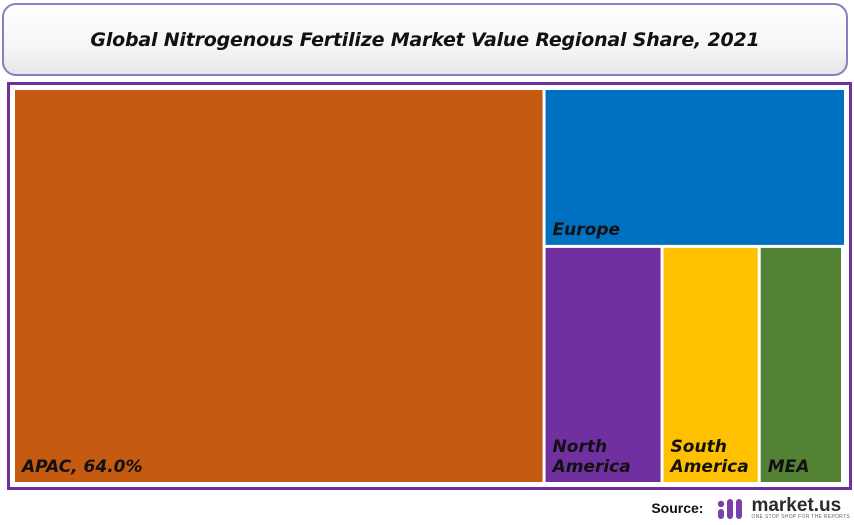 This screenshot has width=854, height=525. Describe the element at coordinates (591, 457) in the screenshot. I see `tile-label-north-america: North America` at that location.